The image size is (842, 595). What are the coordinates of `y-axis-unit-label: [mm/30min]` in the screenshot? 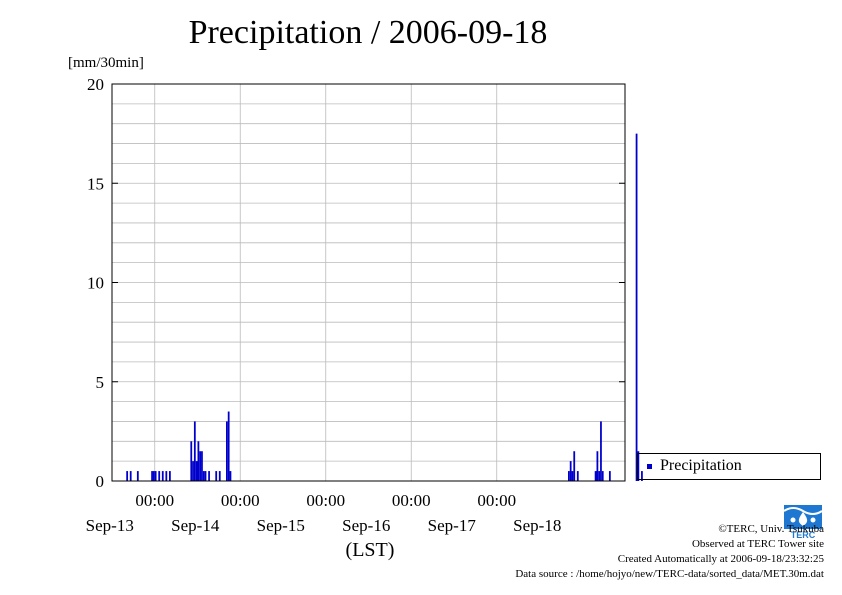 It's located at (106, 63).